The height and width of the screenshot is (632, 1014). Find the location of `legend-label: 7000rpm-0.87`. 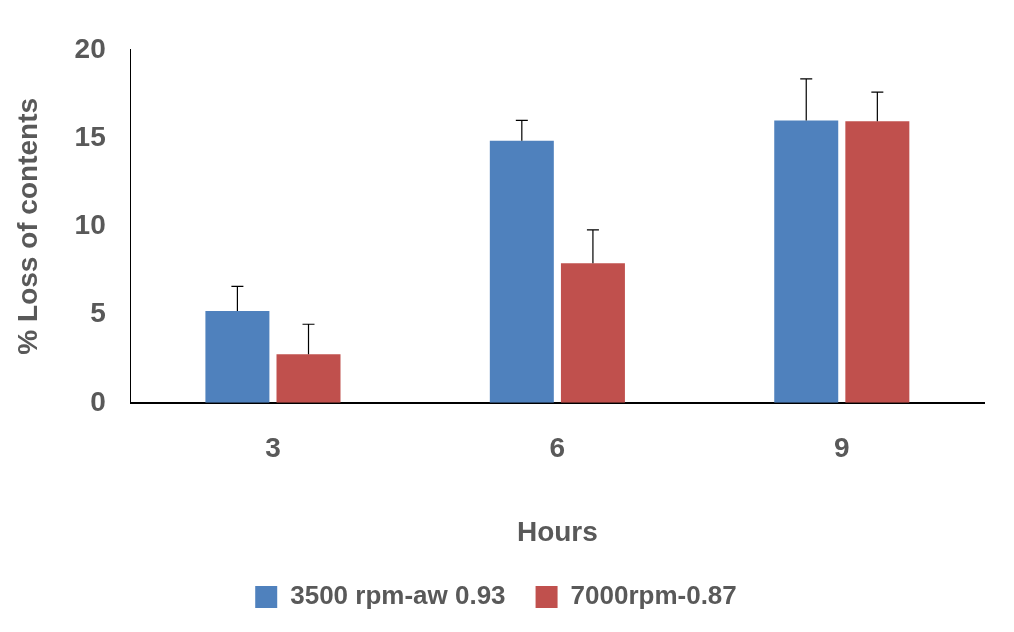

legend-label: 7000rpm-0.87 is located at coordinates (653, 595).